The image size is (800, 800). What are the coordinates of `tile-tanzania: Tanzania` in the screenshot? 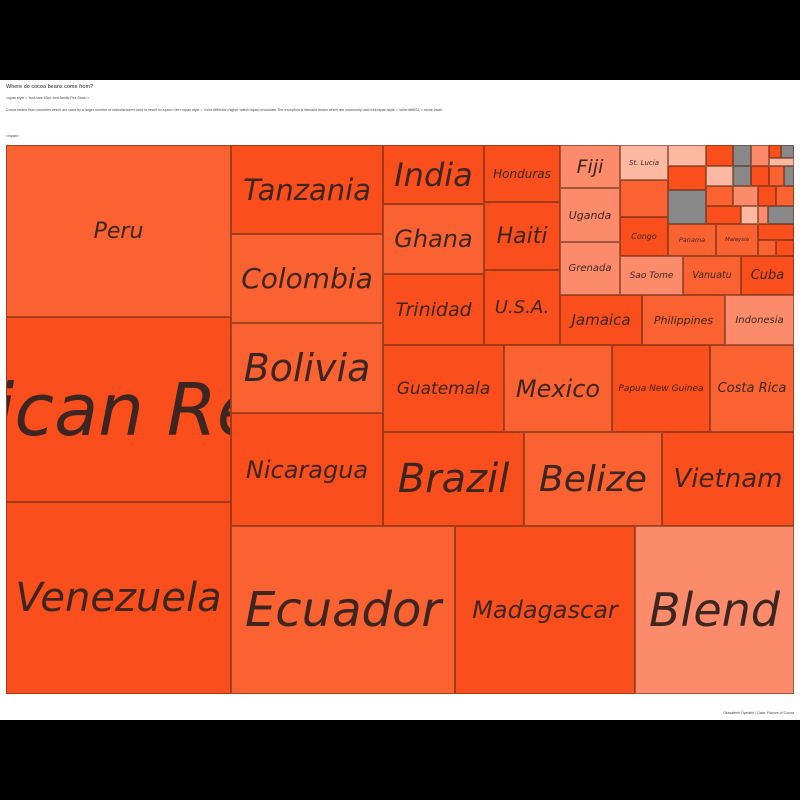 It's located at (307, 189).